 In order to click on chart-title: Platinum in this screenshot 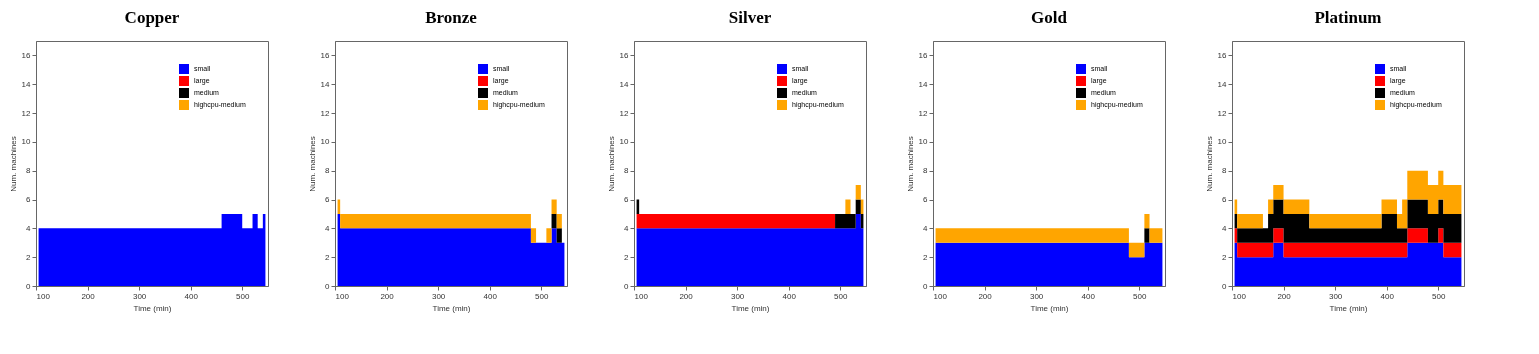, I will do `click(1348, 17)`.